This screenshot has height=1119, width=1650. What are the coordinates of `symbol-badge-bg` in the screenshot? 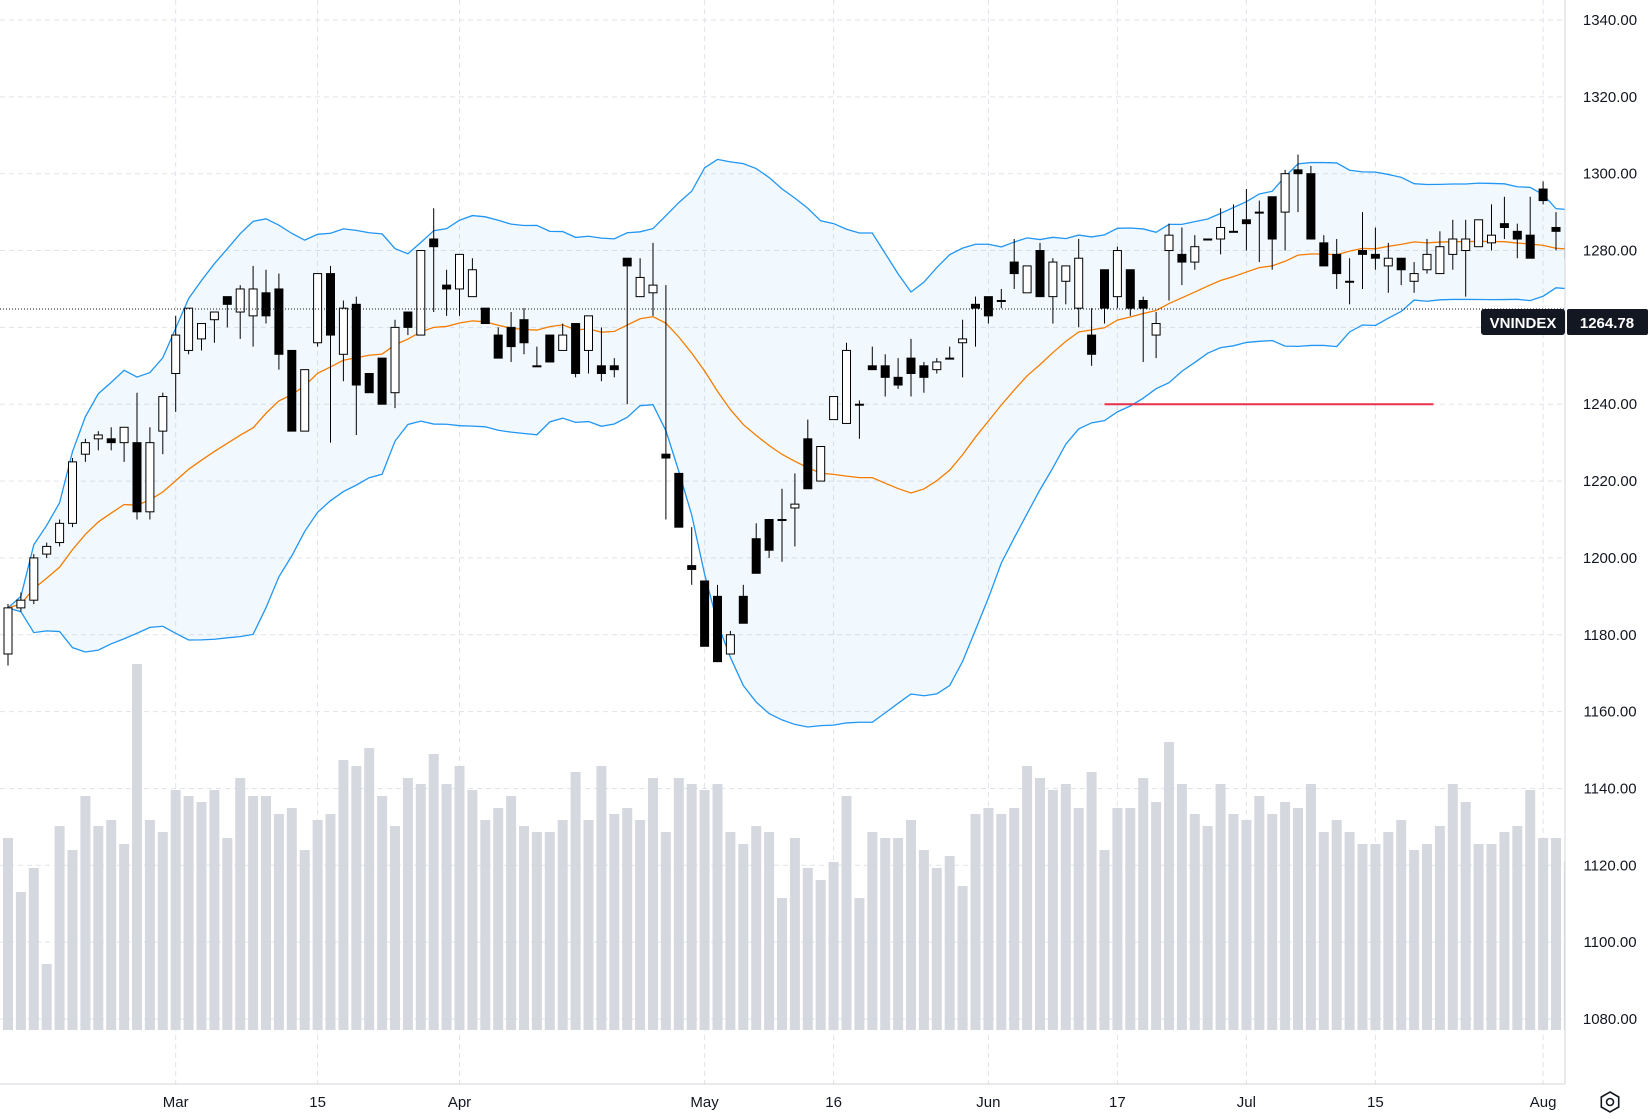 It's located at (1523, 322).